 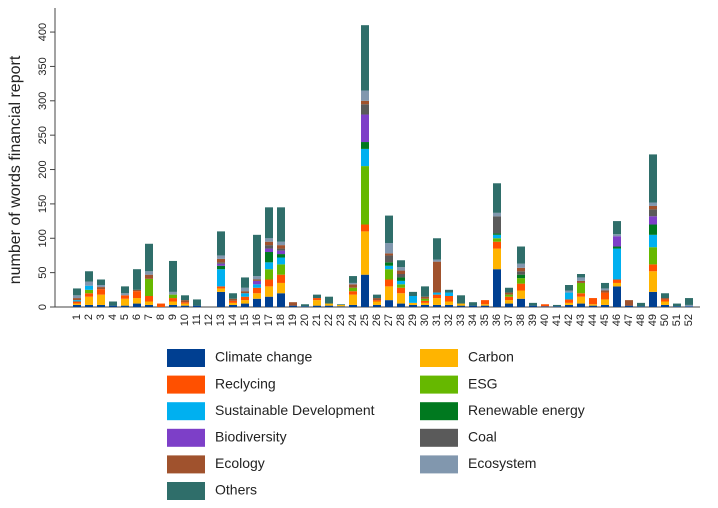 I want to click on x-tick-label: 9, so click(x=173, y=317).